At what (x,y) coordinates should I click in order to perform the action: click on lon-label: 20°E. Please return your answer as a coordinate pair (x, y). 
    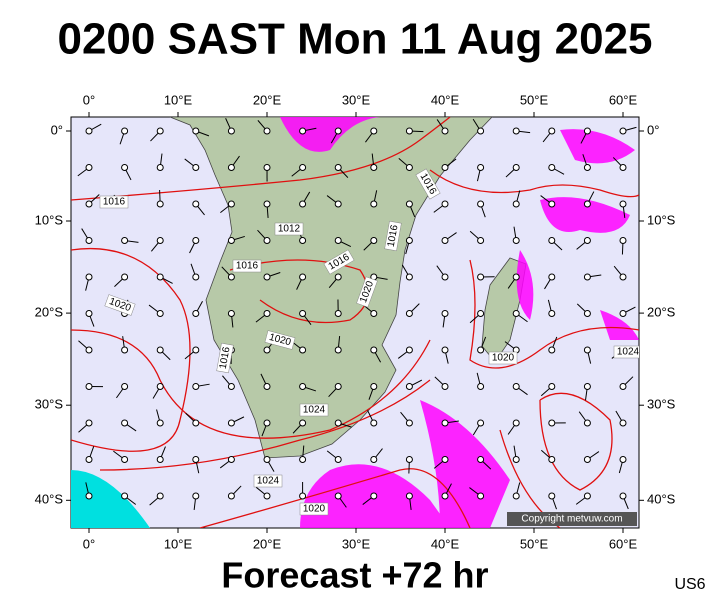
    Looking at the image, I should click on (267, 99).